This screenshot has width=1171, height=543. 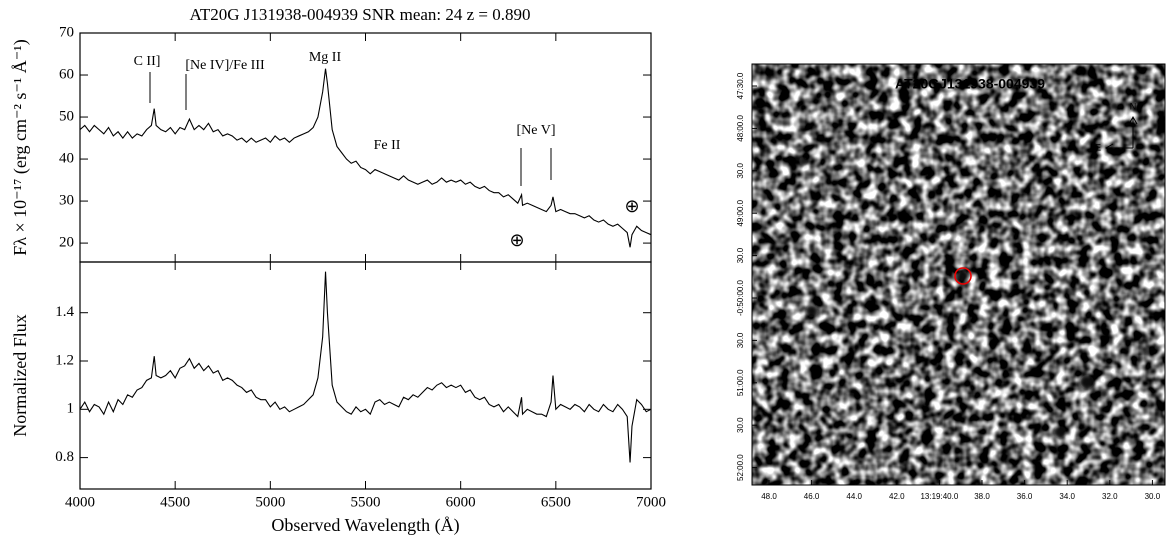 What do you see at coordinates (556, 502) in the screenshot?
I see `x-tick-label: 6500` at bounding box center [556, 502].